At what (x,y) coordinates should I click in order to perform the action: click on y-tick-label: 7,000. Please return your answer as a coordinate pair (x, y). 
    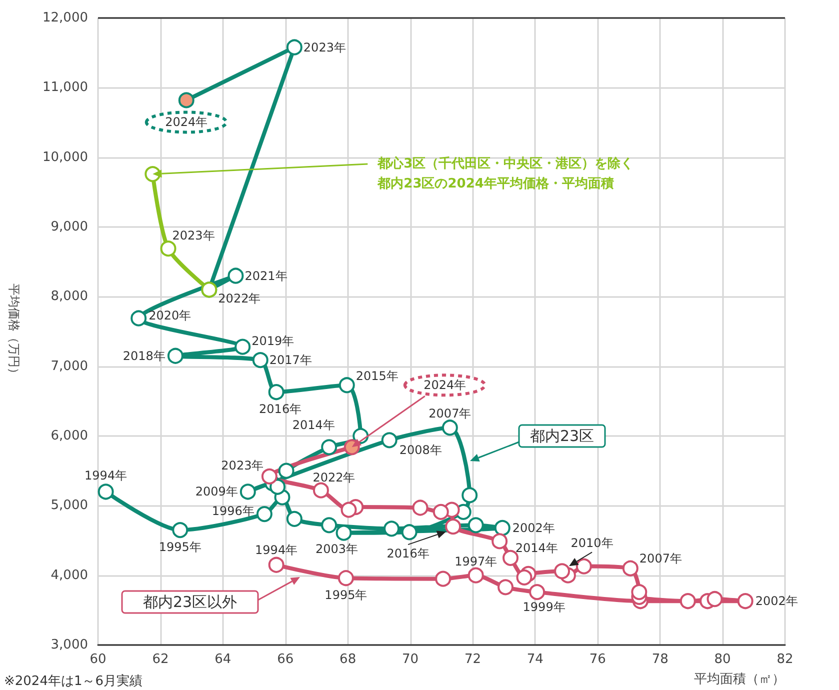
    Looking at the image, I should click on (69, 366).